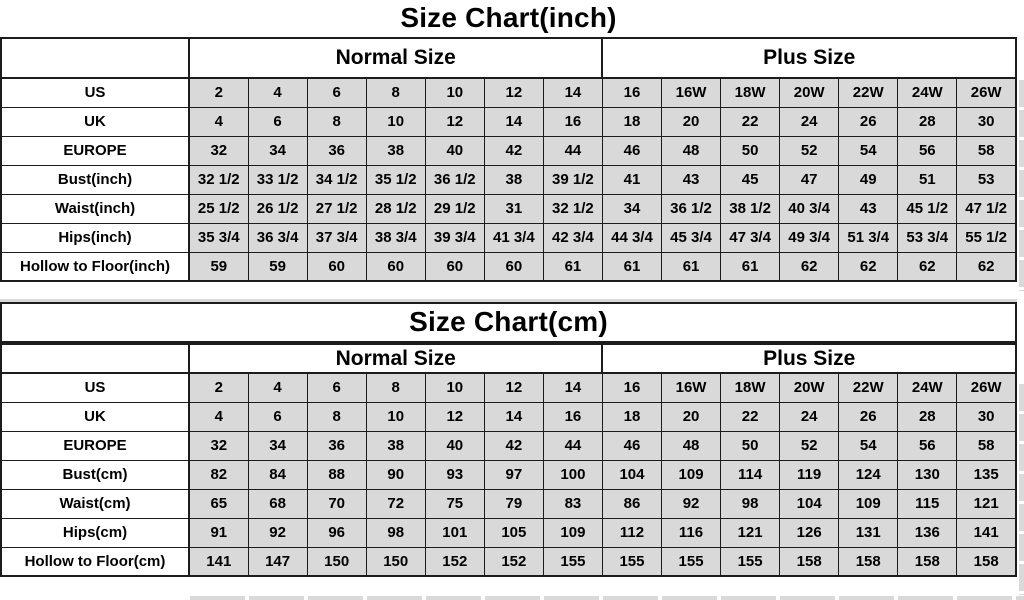 This screenshot has width=1024, height=600. Describe the element at coordinates (927, 237) in the screenshot. I see `size-cell: 53 3/4` at that location.